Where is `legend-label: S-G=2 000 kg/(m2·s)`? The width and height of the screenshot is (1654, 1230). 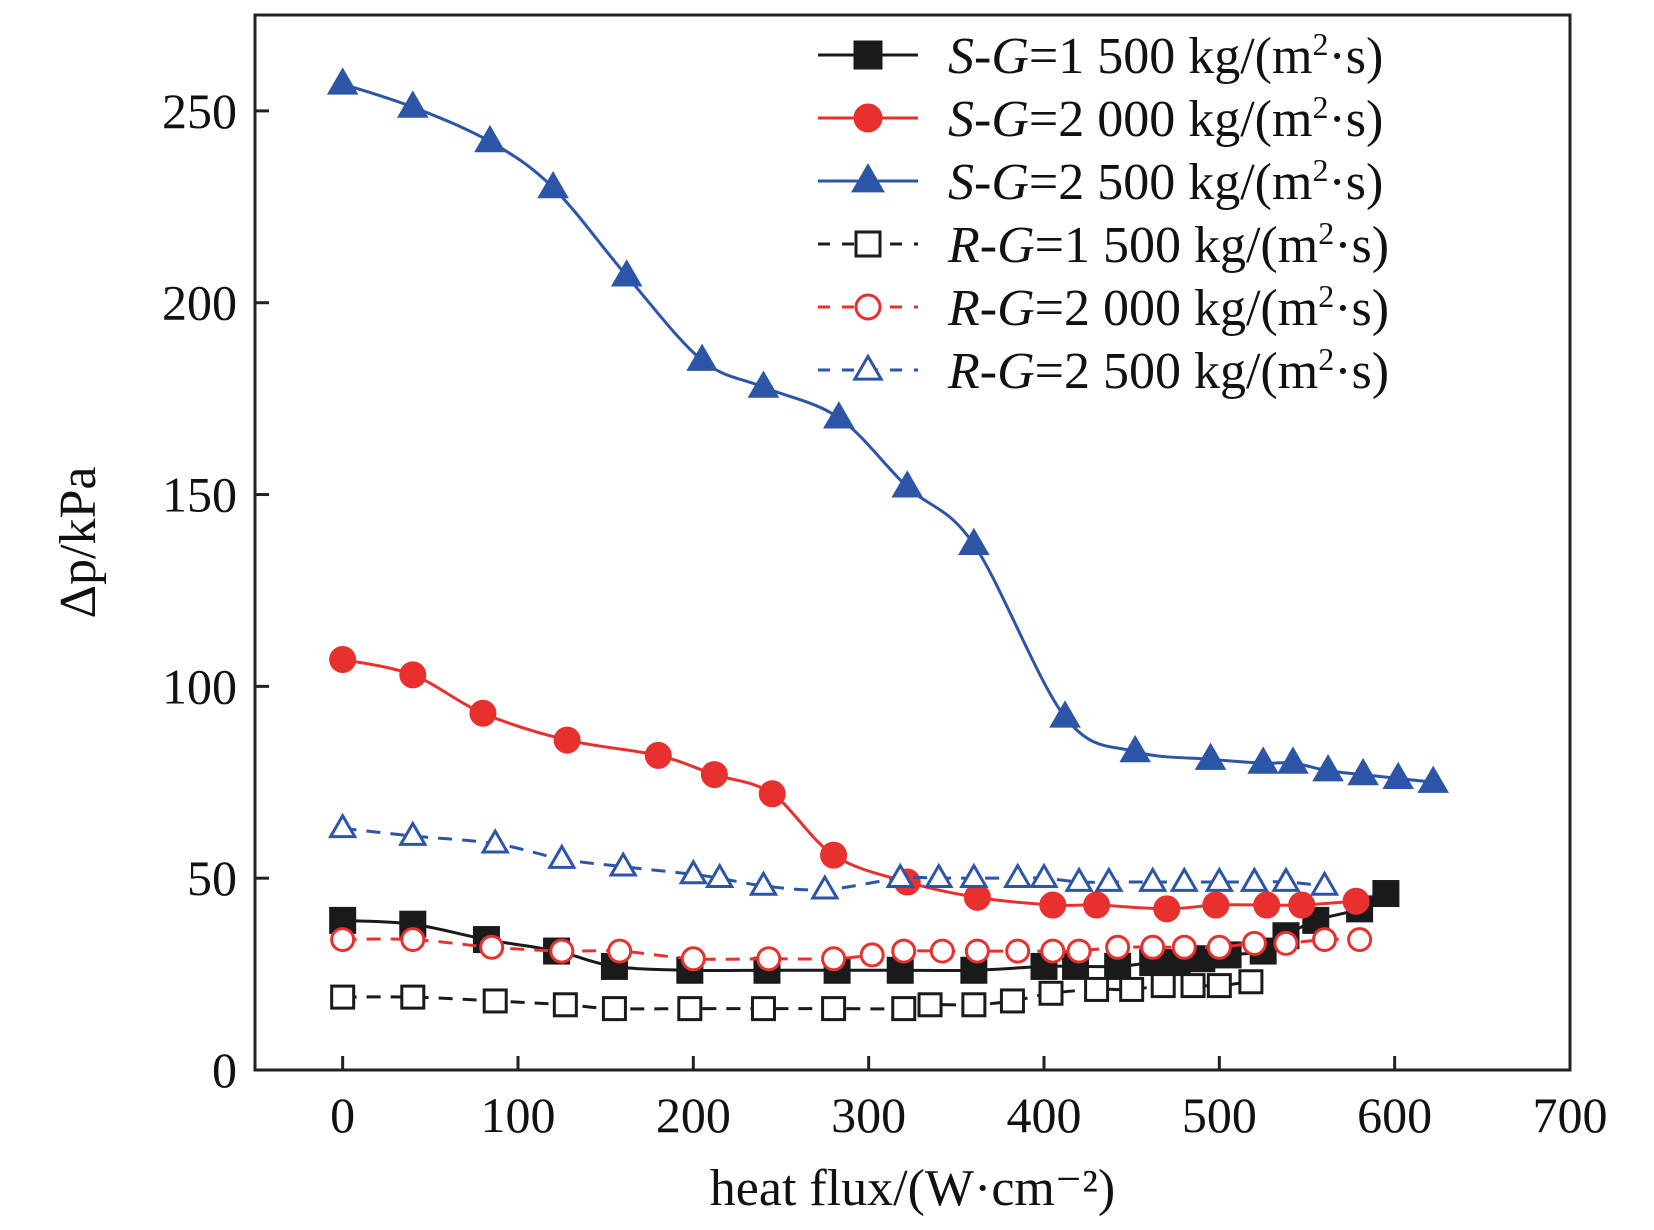 legend-label: S-G=2 000 kg/(m2·s) is located at coordinates (1165, 118).